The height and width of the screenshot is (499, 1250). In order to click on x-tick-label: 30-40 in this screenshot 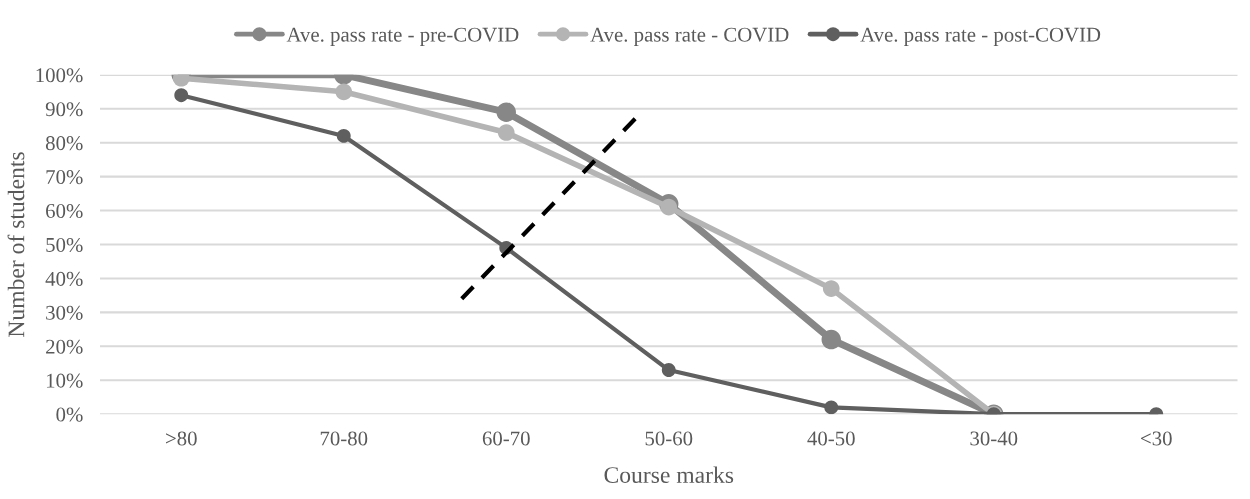, I will do `click(994, 438)`.